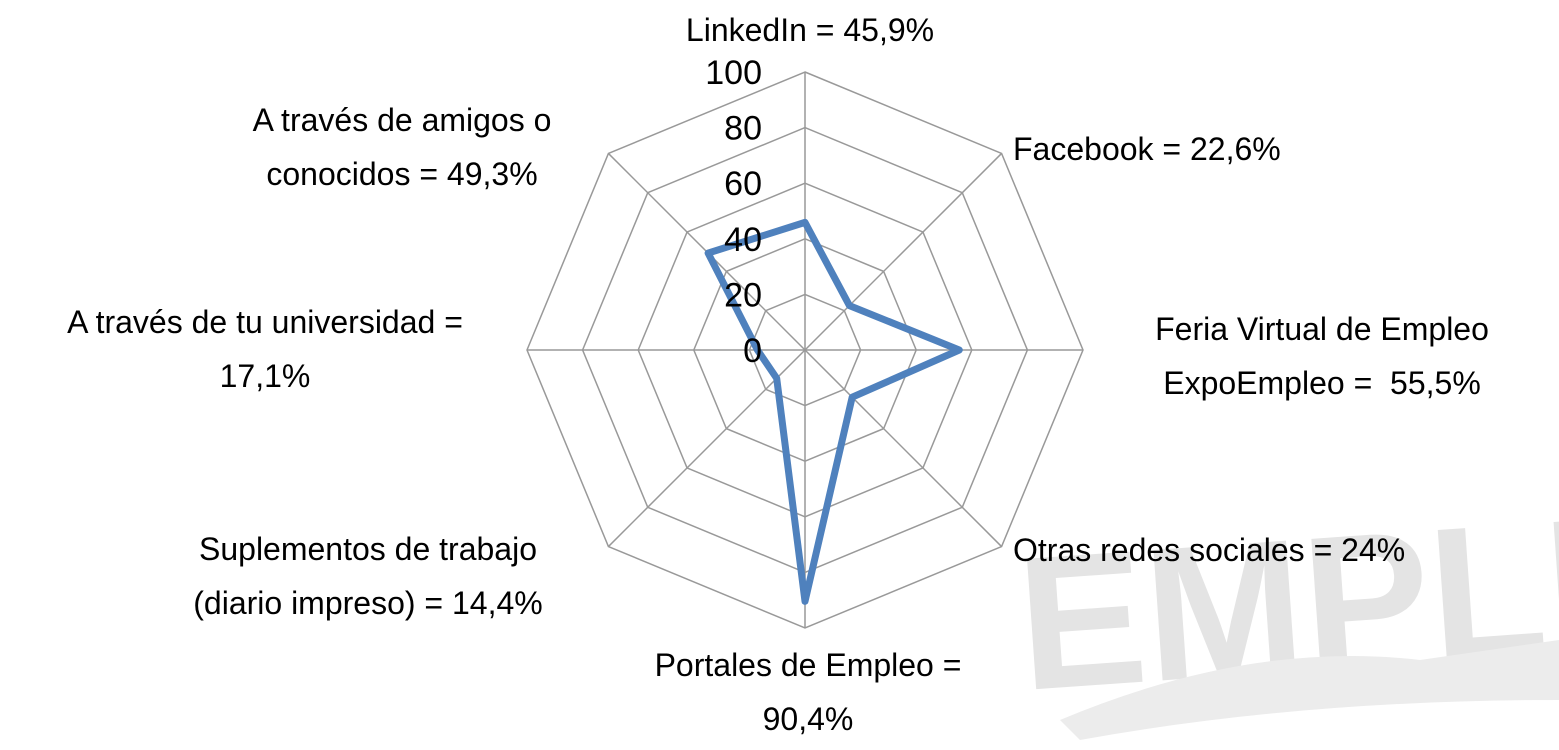 Image resolution: width=1559 pixels, height=750 pixels. Describe the element at coordinates (1147, 149) in the screenshot. I see `category-label: Facebook = 22,6%` at that location.